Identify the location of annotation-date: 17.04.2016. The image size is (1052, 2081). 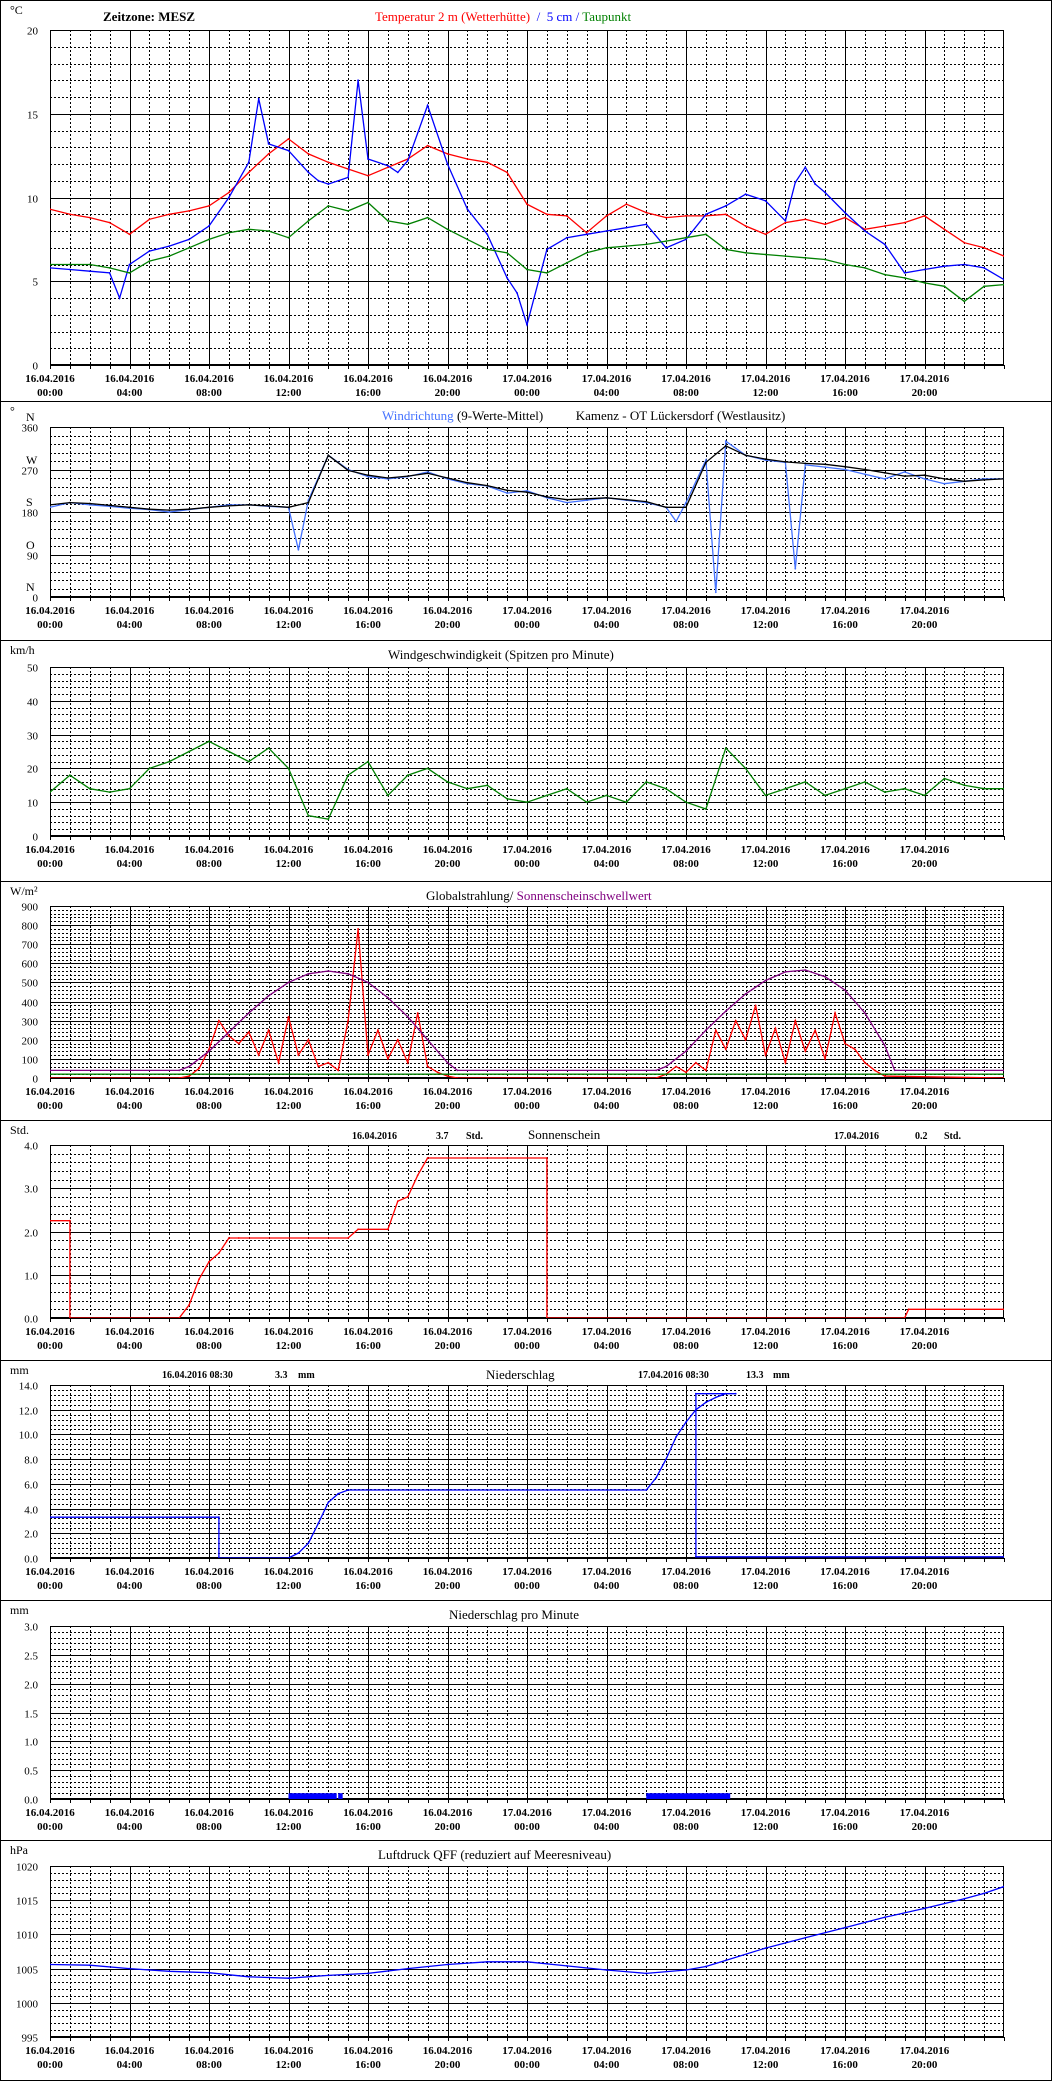
(856, 1136).